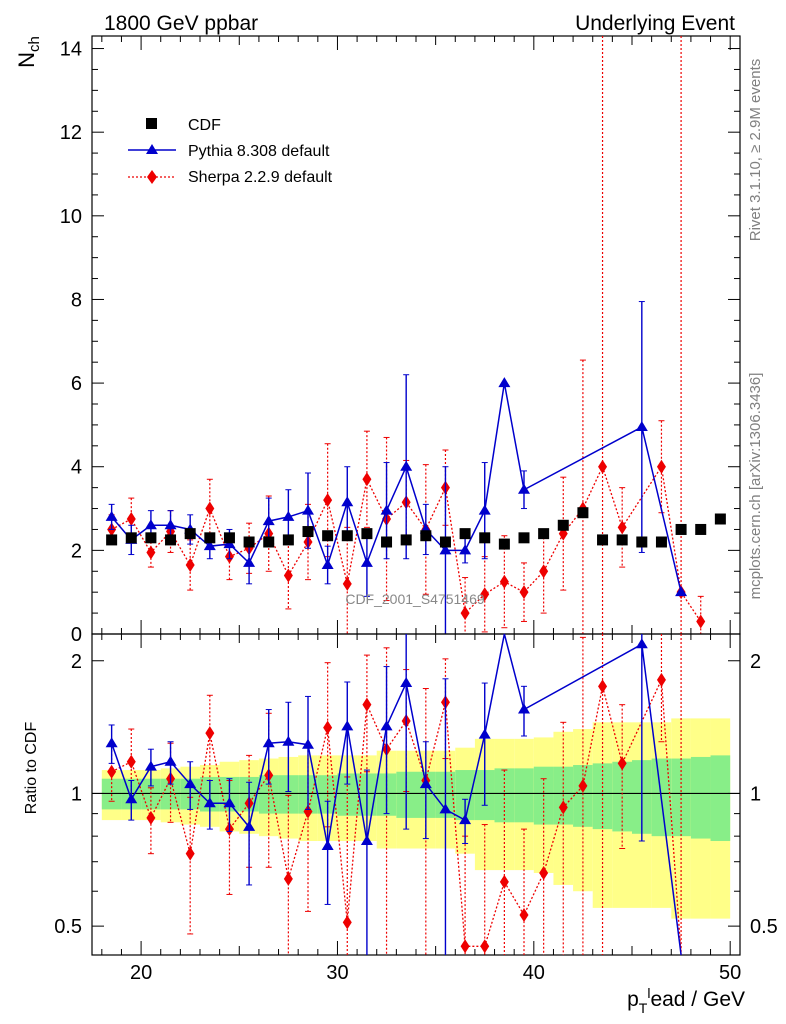  I want to click on mcplots-label: mcplots.cern.ch [arXiv:1306.3436], so click(755, 486).